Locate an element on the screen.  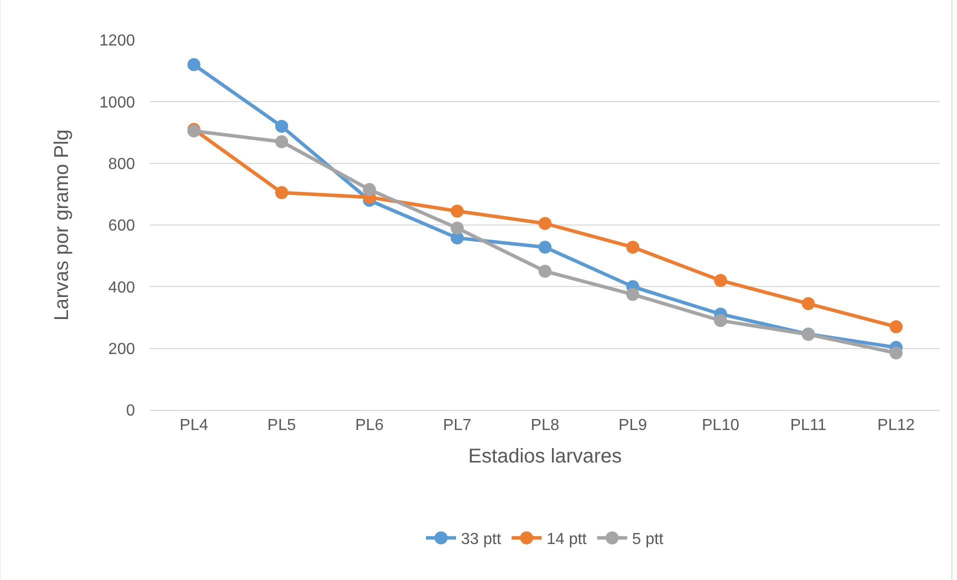
y-tick-label: 0 is located at coordinates (131, 411).